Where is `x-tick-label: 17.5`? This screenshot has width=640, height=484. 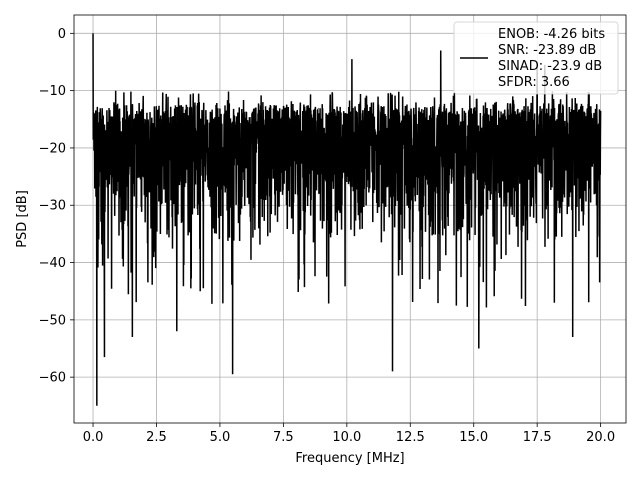 x-tick-label: 17.5 is located at coordinates (537, 437).